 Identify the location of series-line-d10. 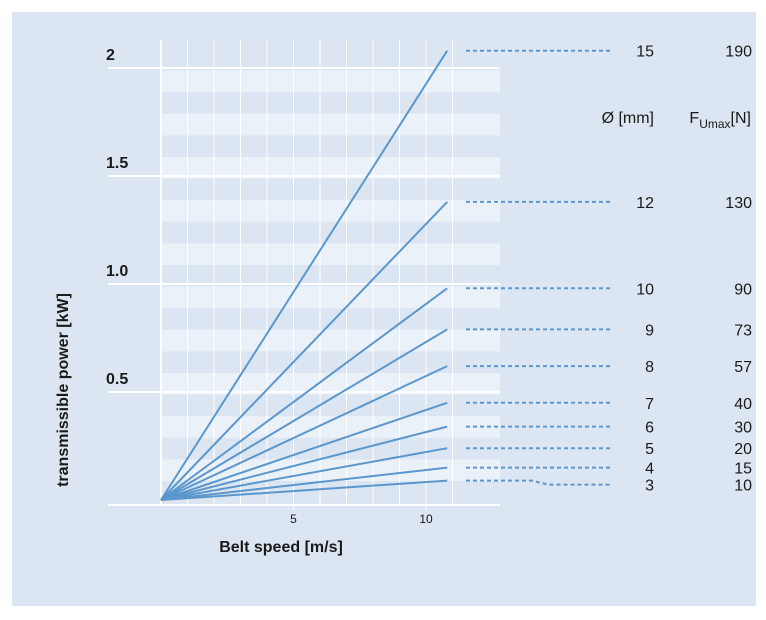
(304, 394).